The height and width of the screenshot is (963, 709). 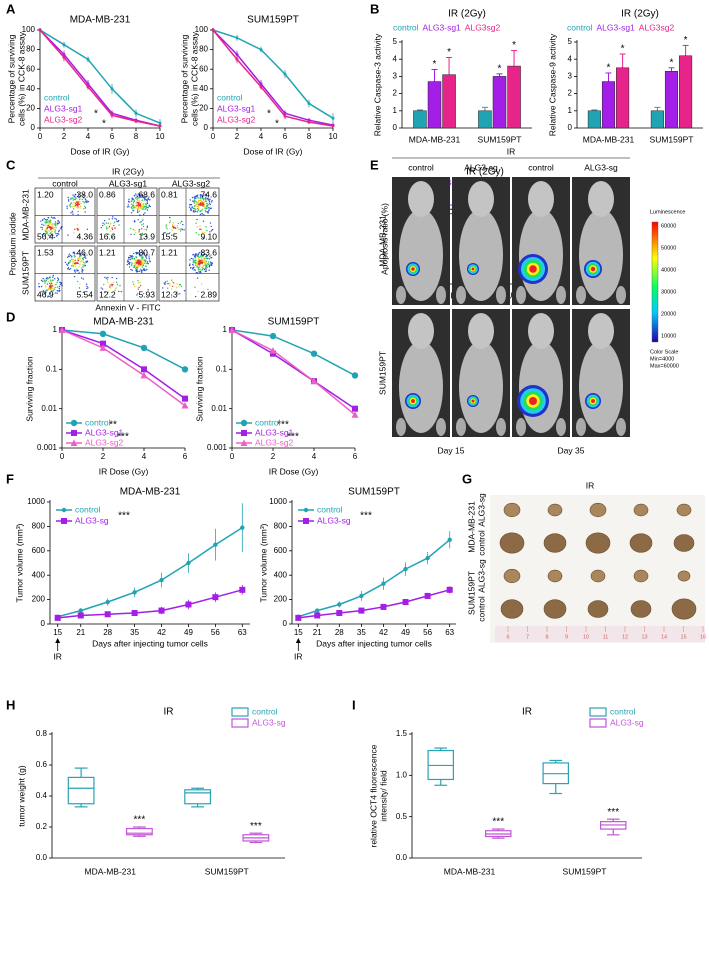 What do you see at coordinates (30, 68) in the screenshot?
I see `y-tick-label: 60` at bounding box center [30, 68].